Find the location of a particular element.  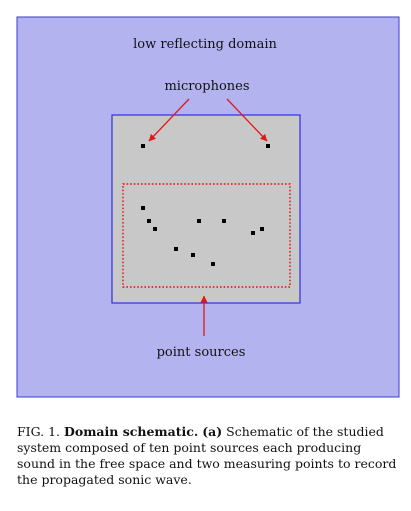

point-sources-label: point sources is located at coordinates (201, 352).